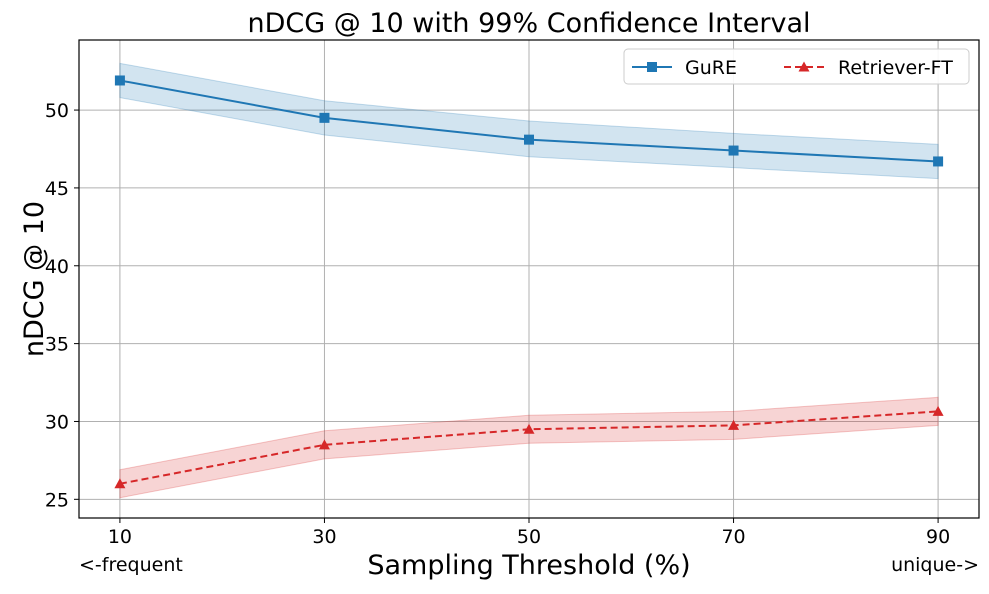 This screenshot has width=989, height=594. I want to click on y-tick-label: 50, so click(57, 111).